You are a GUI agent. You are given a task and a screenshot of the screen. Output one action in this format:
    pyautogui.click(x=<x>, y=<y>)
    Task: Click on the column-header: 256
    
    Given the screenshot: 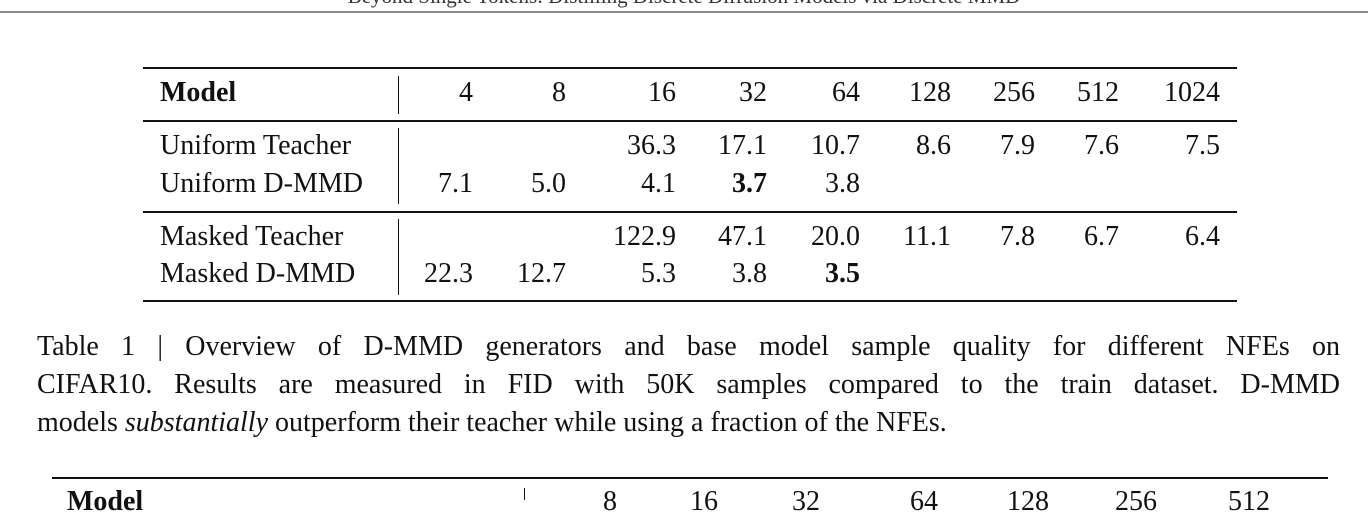 What is the action you would take?
    pyautogui.click(x=1014, y=92)
    